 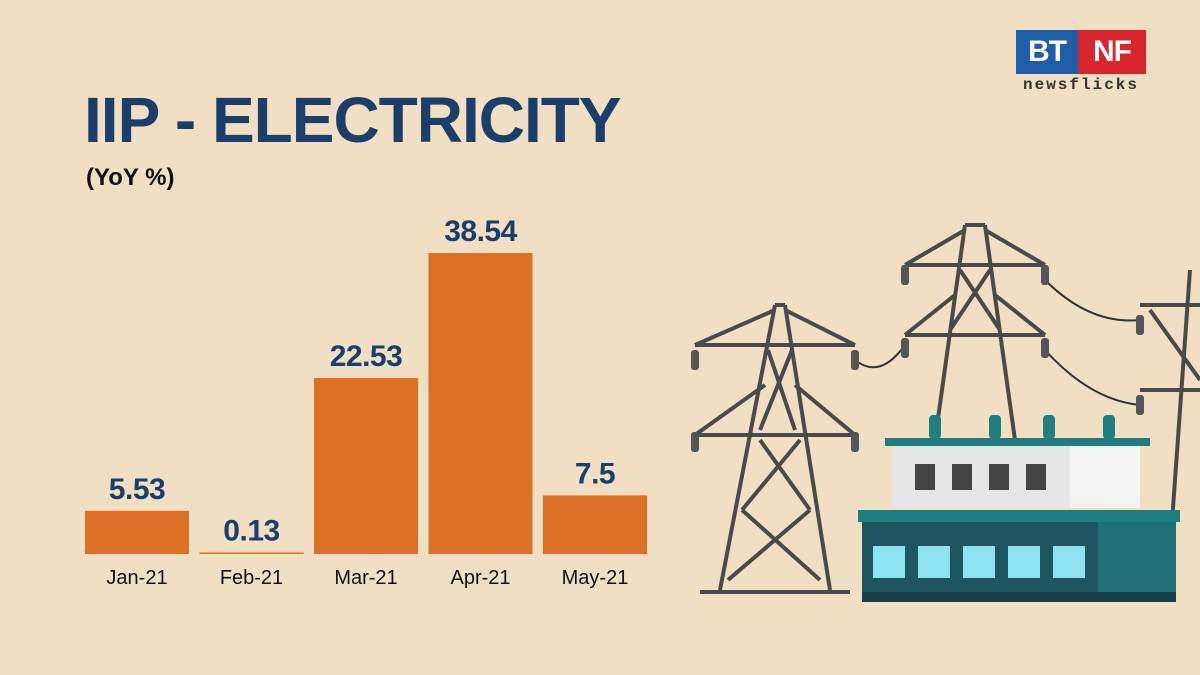 What do you see at coordinates (480, 578) in the screenshot?
I see `tick-label-apr-21: Apr-21` at bounding box center [480, 578].